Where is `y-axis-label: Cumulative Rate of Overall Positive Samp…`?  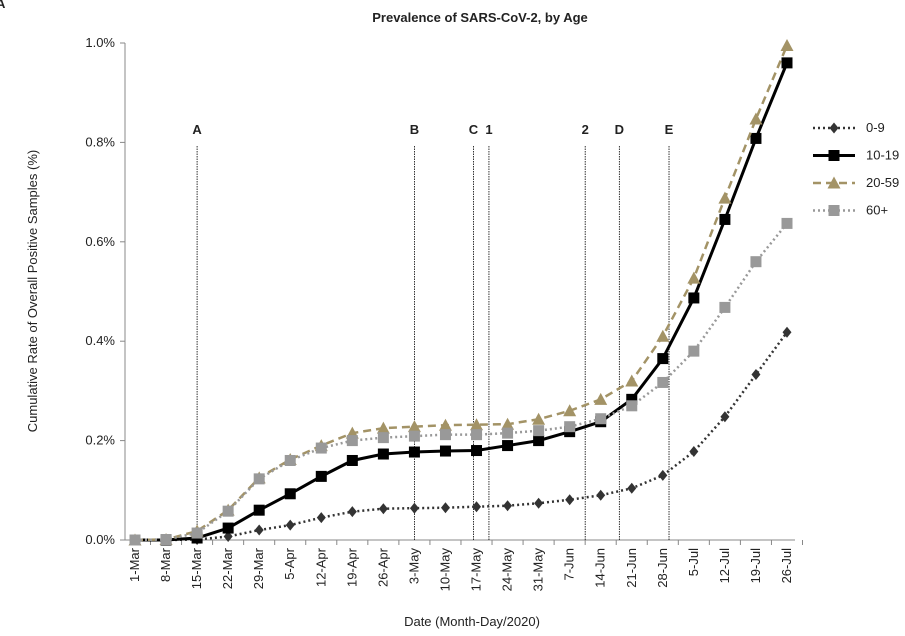 y-axis-label: Cumulative Rate of Overall Positive Samp… is located at coordinates (32, 291).